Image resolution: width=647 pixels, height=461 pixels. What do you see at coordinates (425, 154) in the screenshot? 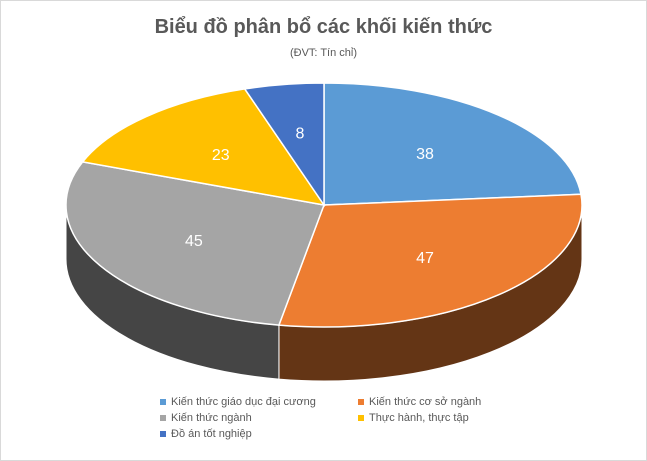
I see `data-label-0: 38` at bounding box center [425, 154].